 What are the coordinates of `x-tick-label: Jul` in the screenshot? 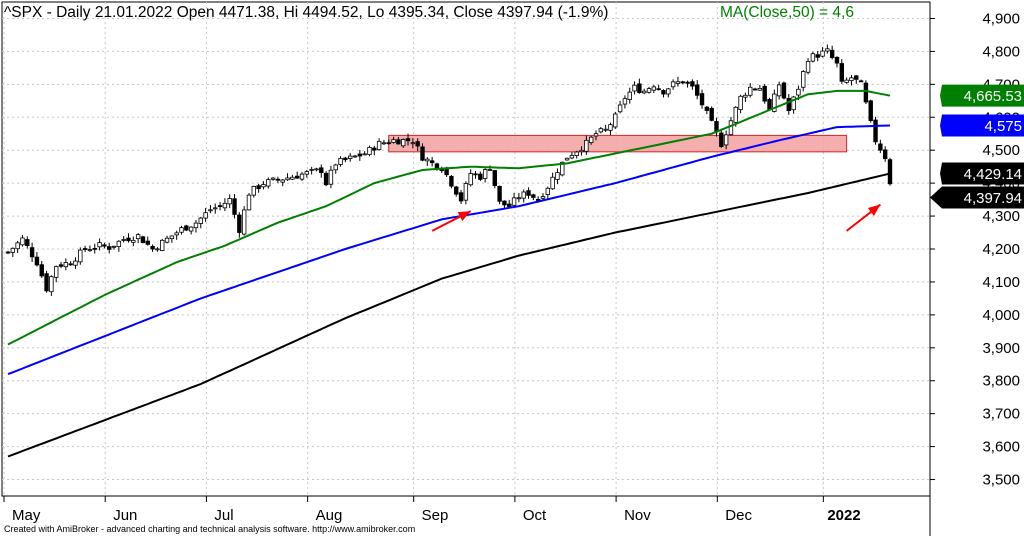 It's located at (223, 515).